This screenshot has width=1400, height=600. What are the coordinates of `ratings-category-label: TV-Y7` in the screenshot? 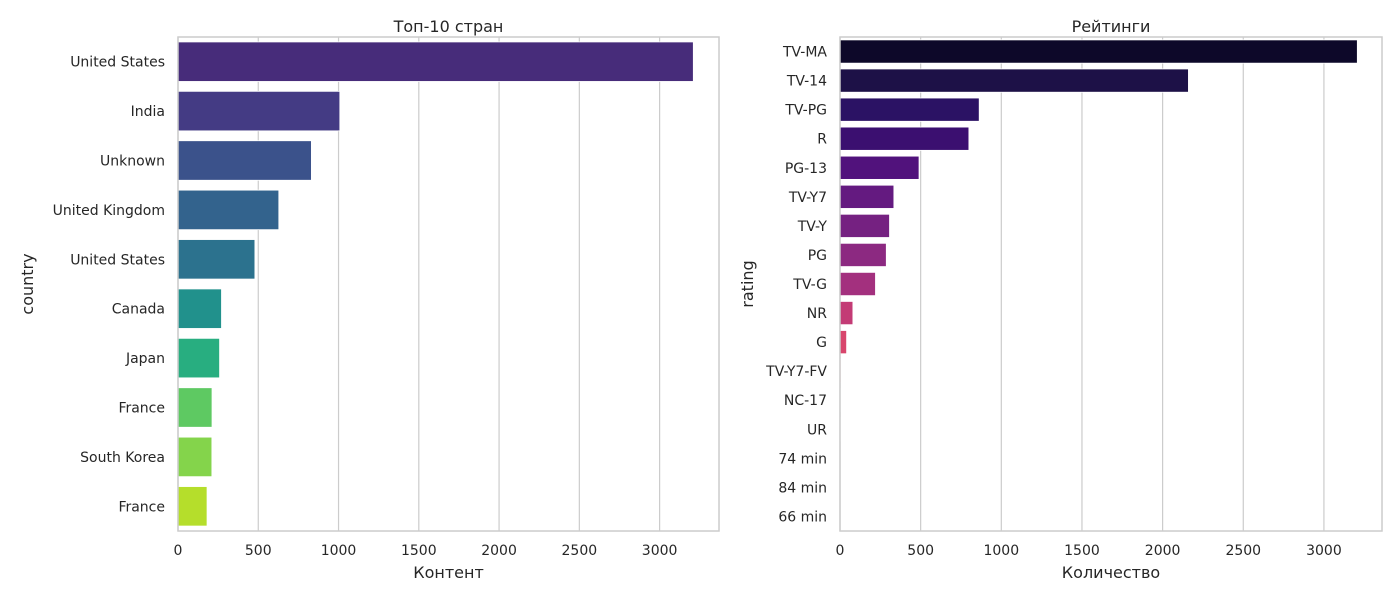 It's located at (807, 198).